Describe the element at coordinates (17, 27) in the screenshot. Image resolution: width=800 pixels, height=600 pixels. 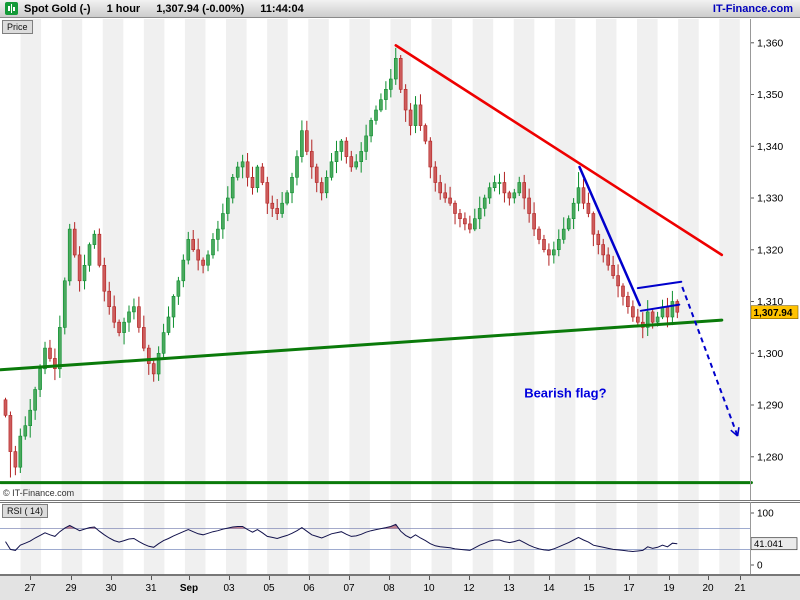
I see `price-tab: Price` at that location.